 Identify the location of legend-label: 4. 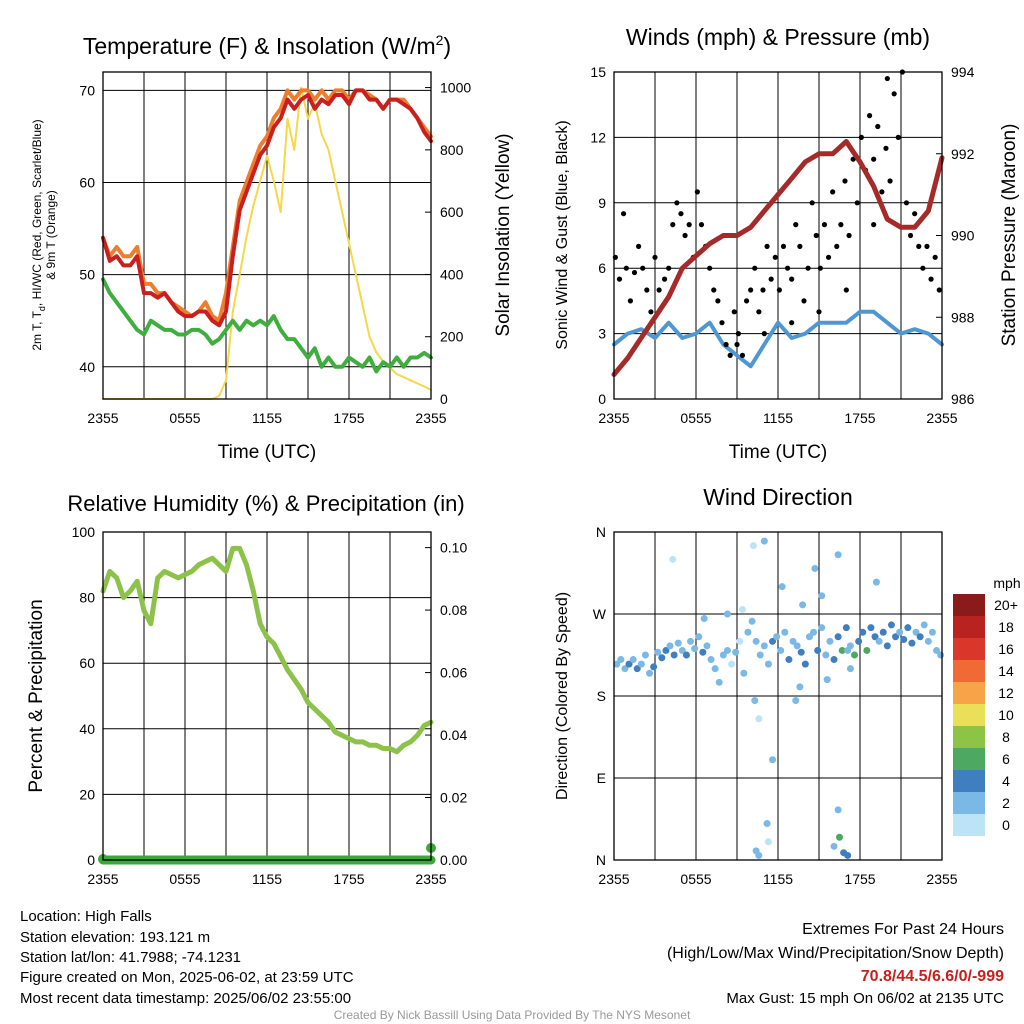
(1006, 781).